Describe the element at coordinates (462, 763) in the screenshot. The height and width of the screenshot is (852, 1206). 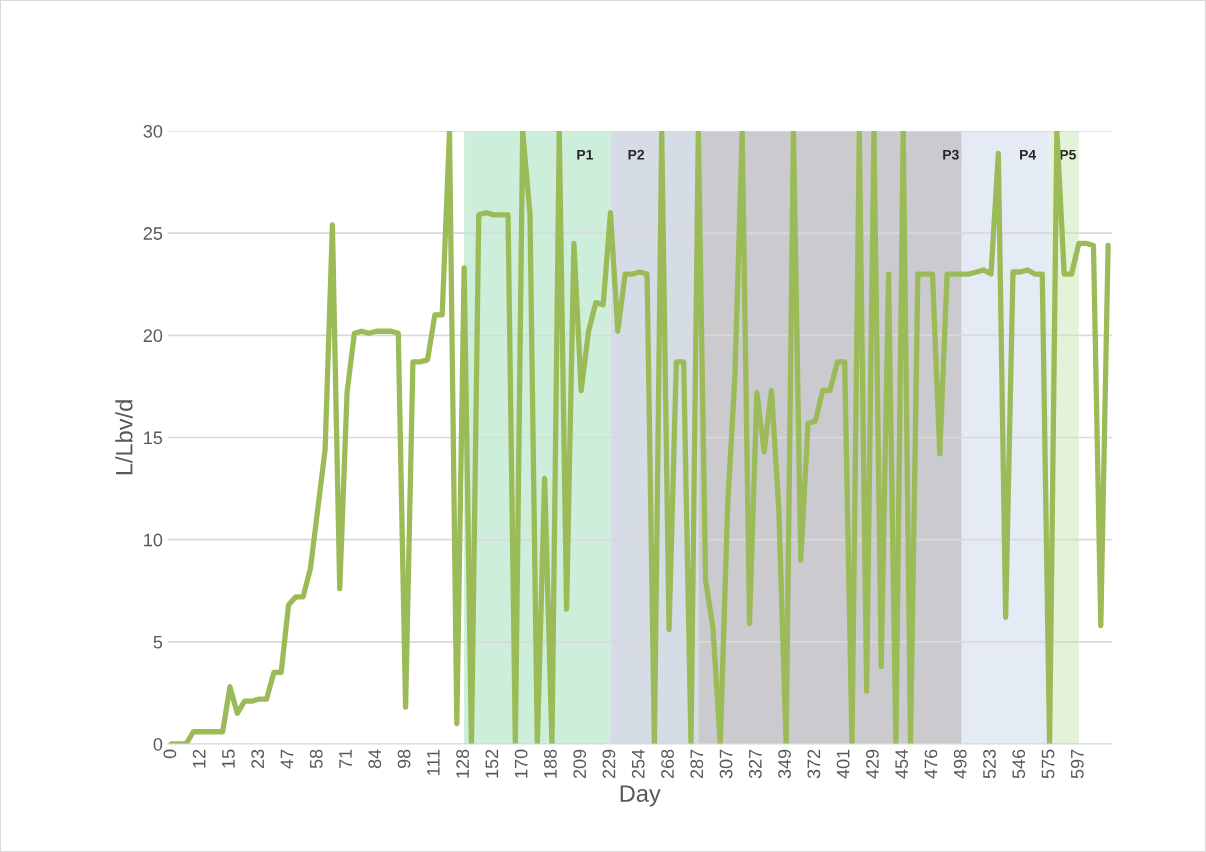
I see `x-tick-label: 128` at that location.